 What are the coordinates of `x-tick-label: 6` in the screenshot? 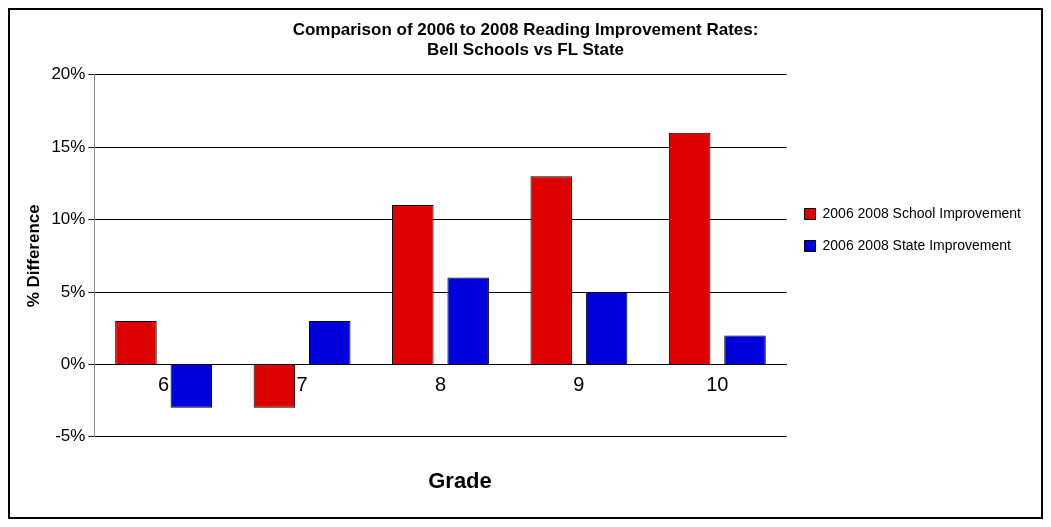 It's located at (164, 383).